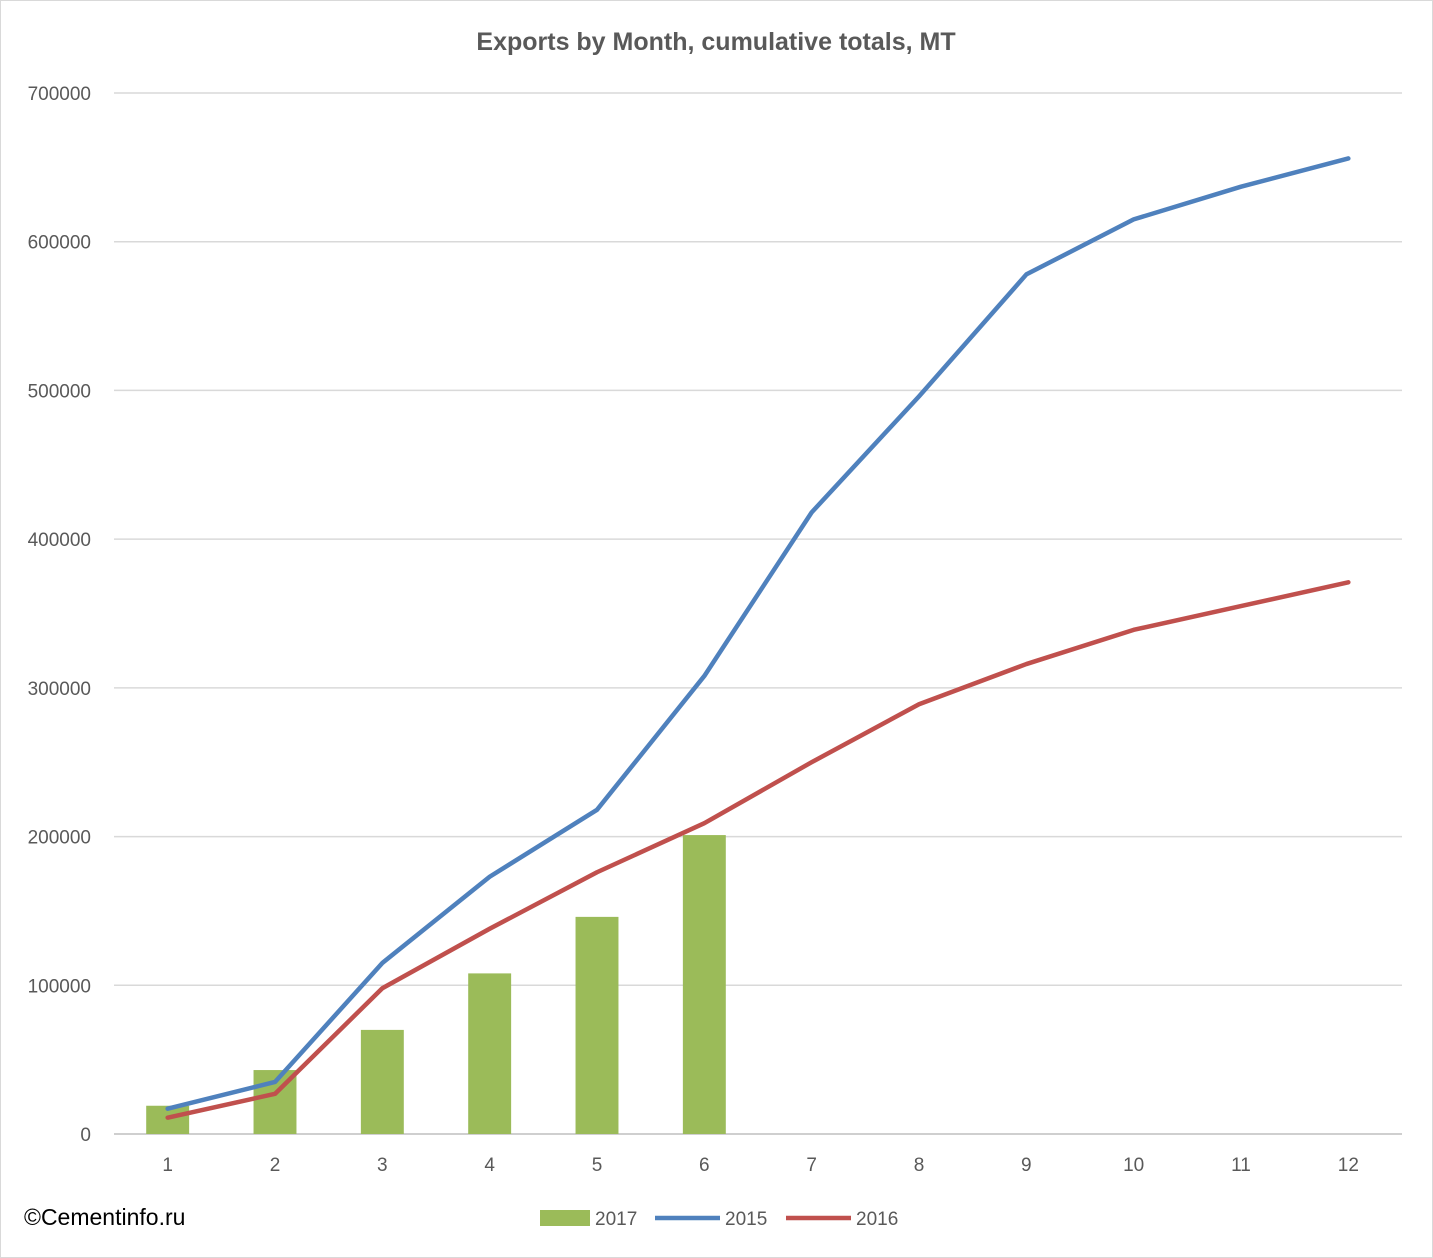 This screenshot has width=1433, height=1258. Describe the element at coordinates (85, 1135) in the screenshot. I see `y-tick-label: 0` at that location.